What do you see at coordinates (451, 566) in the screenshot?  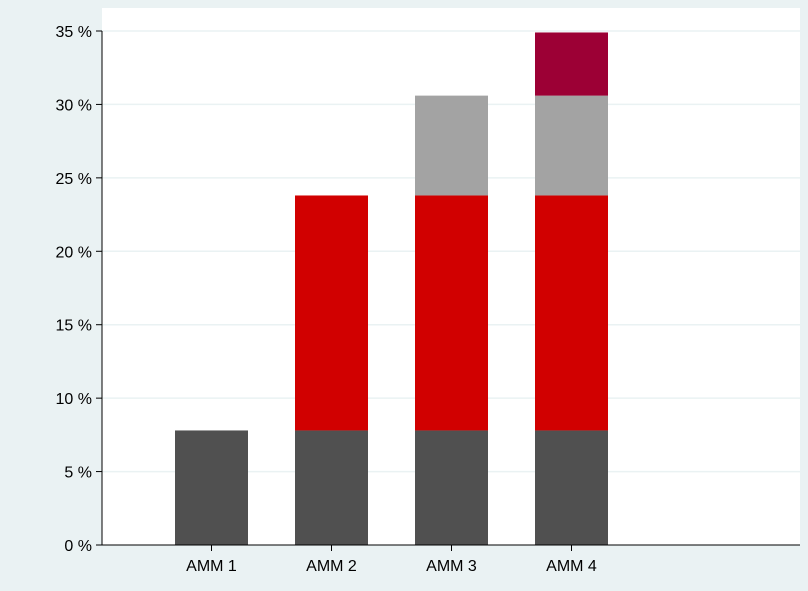 I see `x-tick-label: AMM 3` at bounding box center [451, 566].